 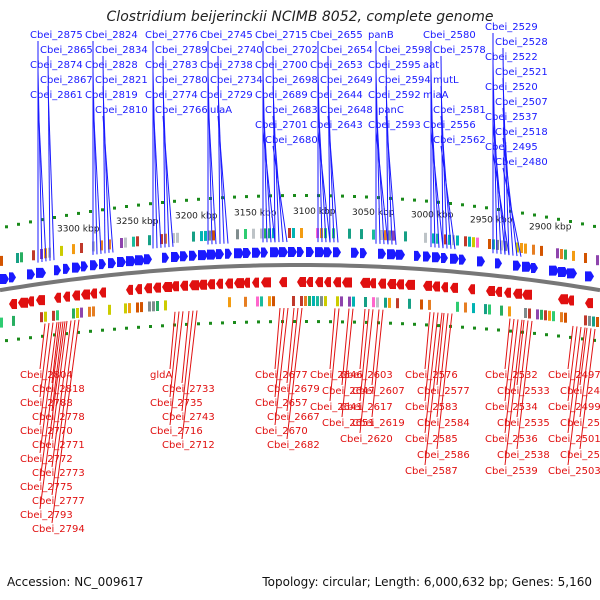 What do you see at coordinates (121, 80) in the screenshot?
I see `forward-gene-label: Cbei_2821` at bounding box center [121, 80].